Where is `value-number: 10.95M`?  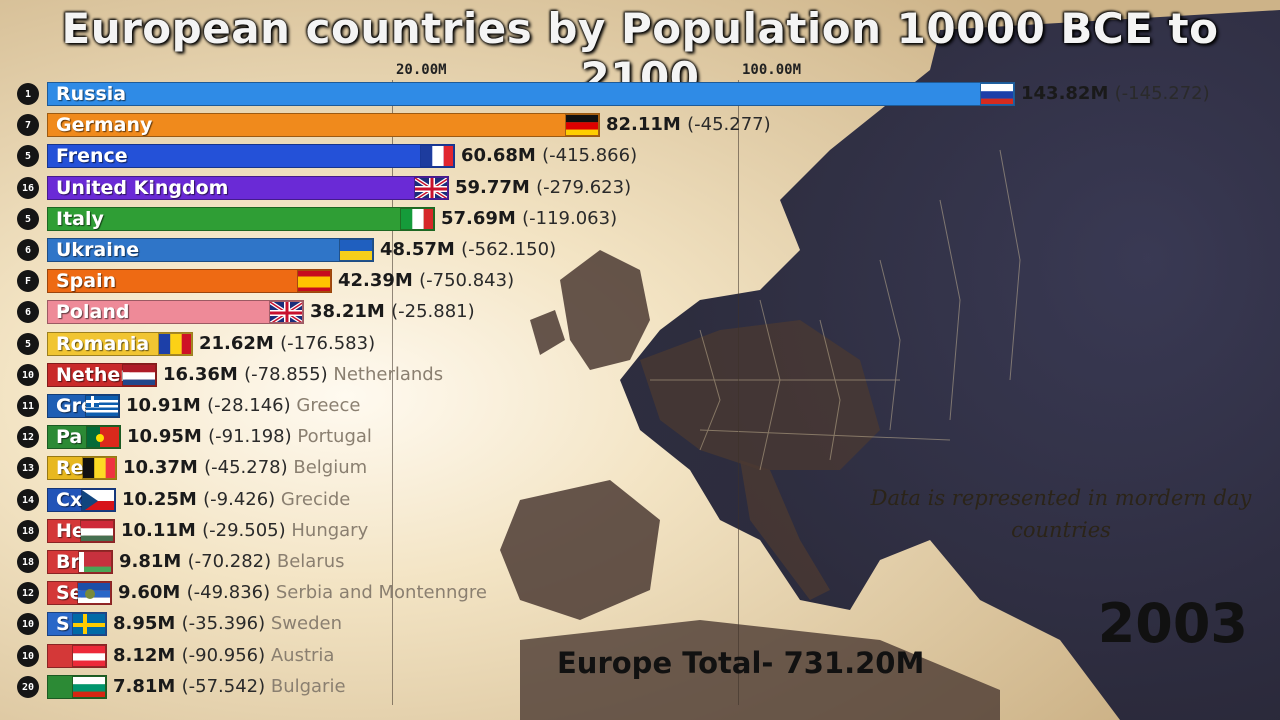
value-number: 10.95M is located at coordinates (168, 436).